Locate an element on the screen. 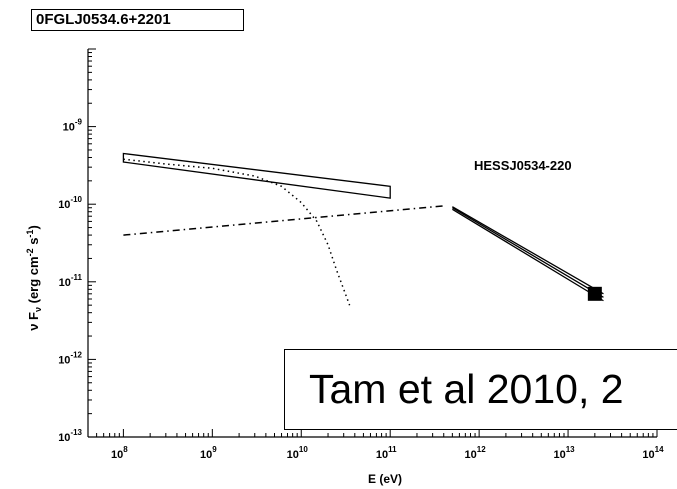 This screenshot has height=489, width=677. chart-title: 0FGLJ0534.6+2201 is located at coordinates (137, 20).